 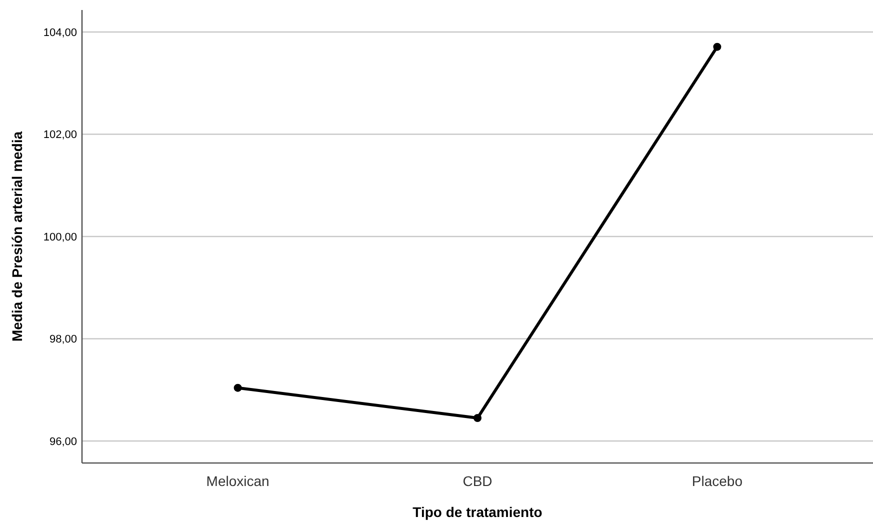 I want to click on y-tick-label: 98,00, so click(x=63, y=340).